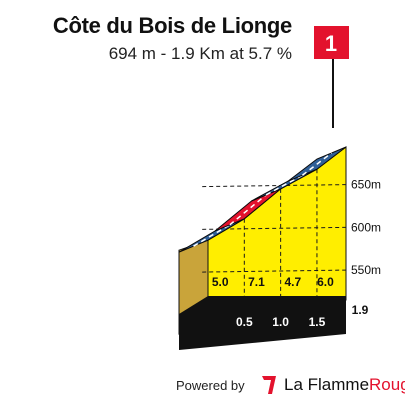 The image size is (405, 403). I want to click on flag-label: 1, so click(331, 43).